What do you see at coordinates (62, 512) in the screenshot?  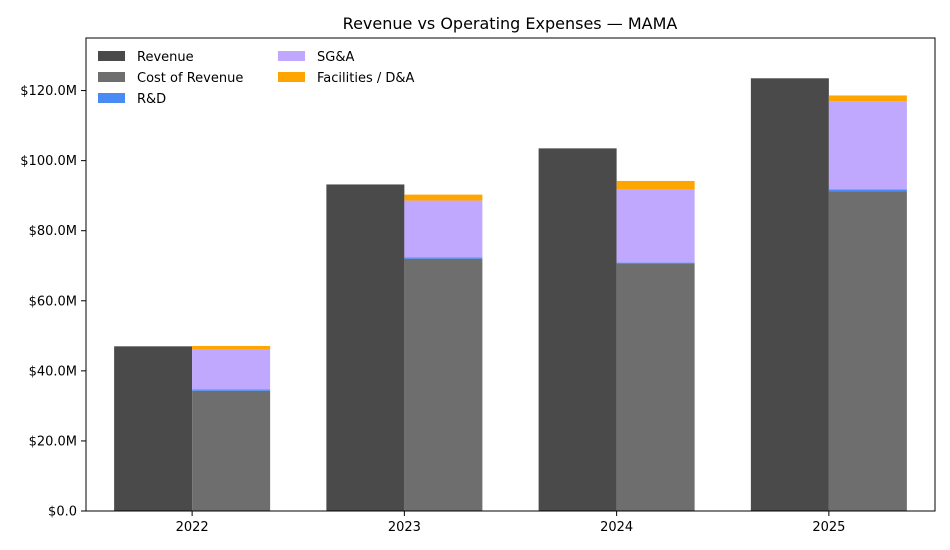 I see `y-tick-label-0: $0.0` at bounding box center [62, 512].